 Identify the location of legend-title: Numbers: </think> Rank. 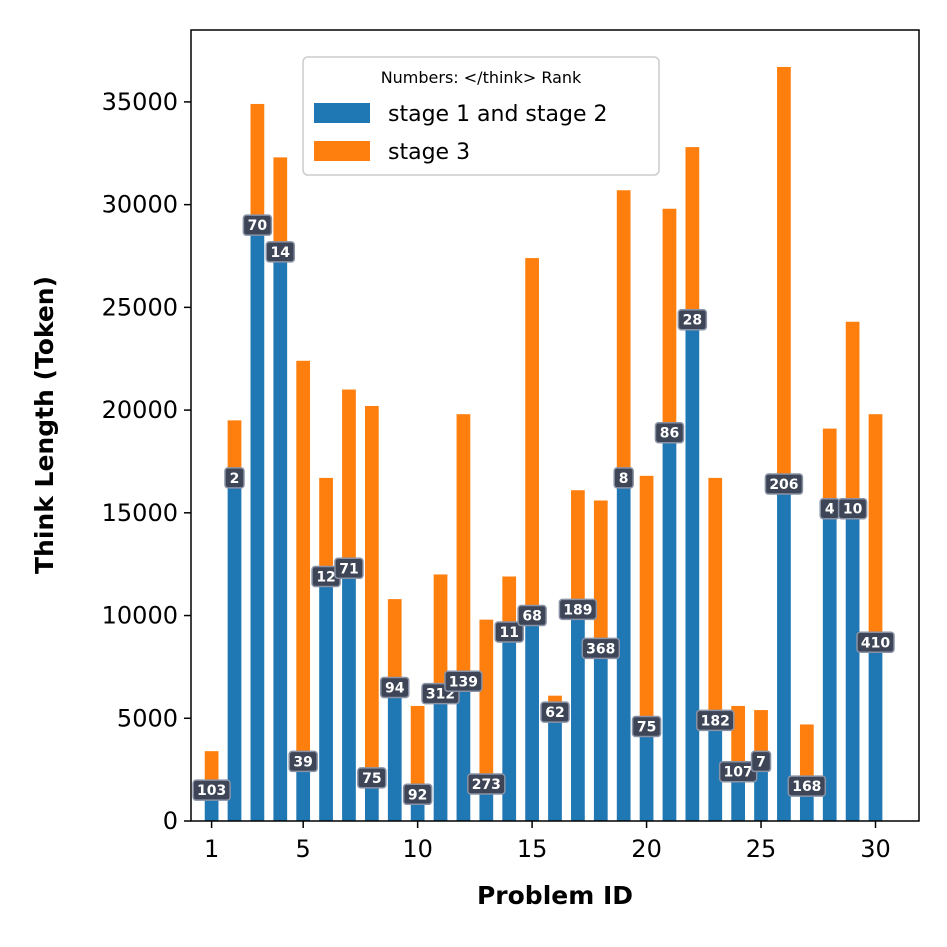
(481, 77).